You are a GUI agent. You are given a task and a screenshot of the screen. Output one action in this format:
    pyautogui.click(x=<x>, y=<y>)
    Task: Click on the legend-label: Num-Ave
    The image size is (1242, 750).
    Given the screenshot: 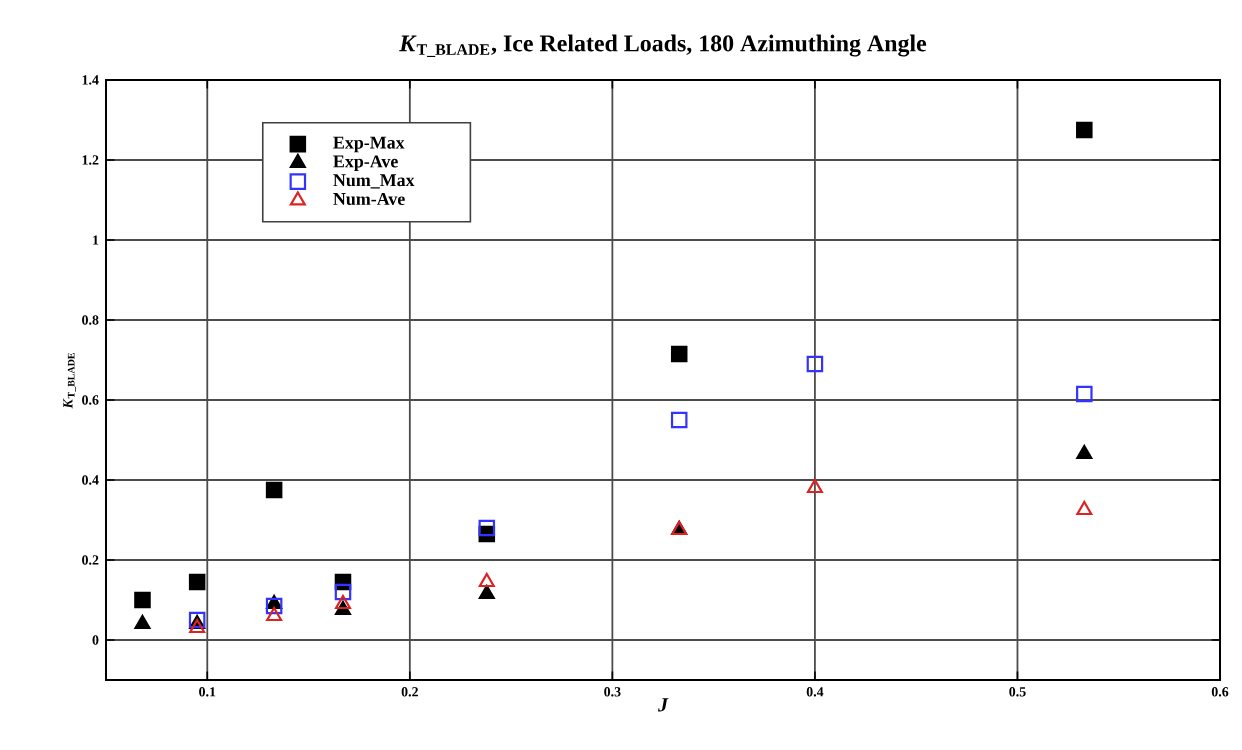 What is the action you would take?
    pyautogui.click(x=369, y=199)
    